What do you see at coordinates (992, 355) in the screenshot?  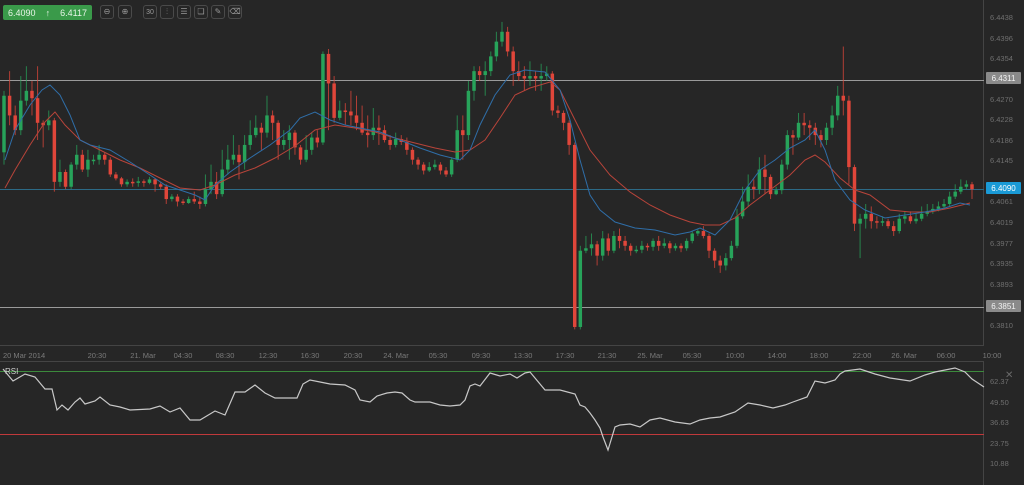 I see `time-label: 10:00` at bounding box center [992, 355].